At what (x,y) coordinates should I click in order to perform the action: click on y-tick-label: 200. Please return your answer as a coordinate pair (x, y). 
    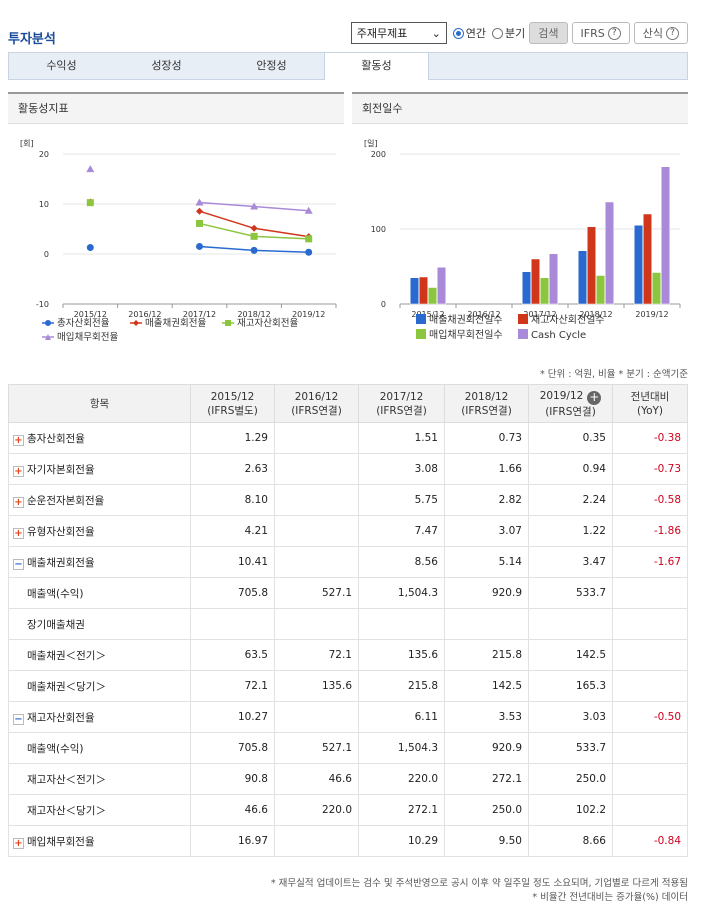
    Looking at the image, I should click on (378, 154).